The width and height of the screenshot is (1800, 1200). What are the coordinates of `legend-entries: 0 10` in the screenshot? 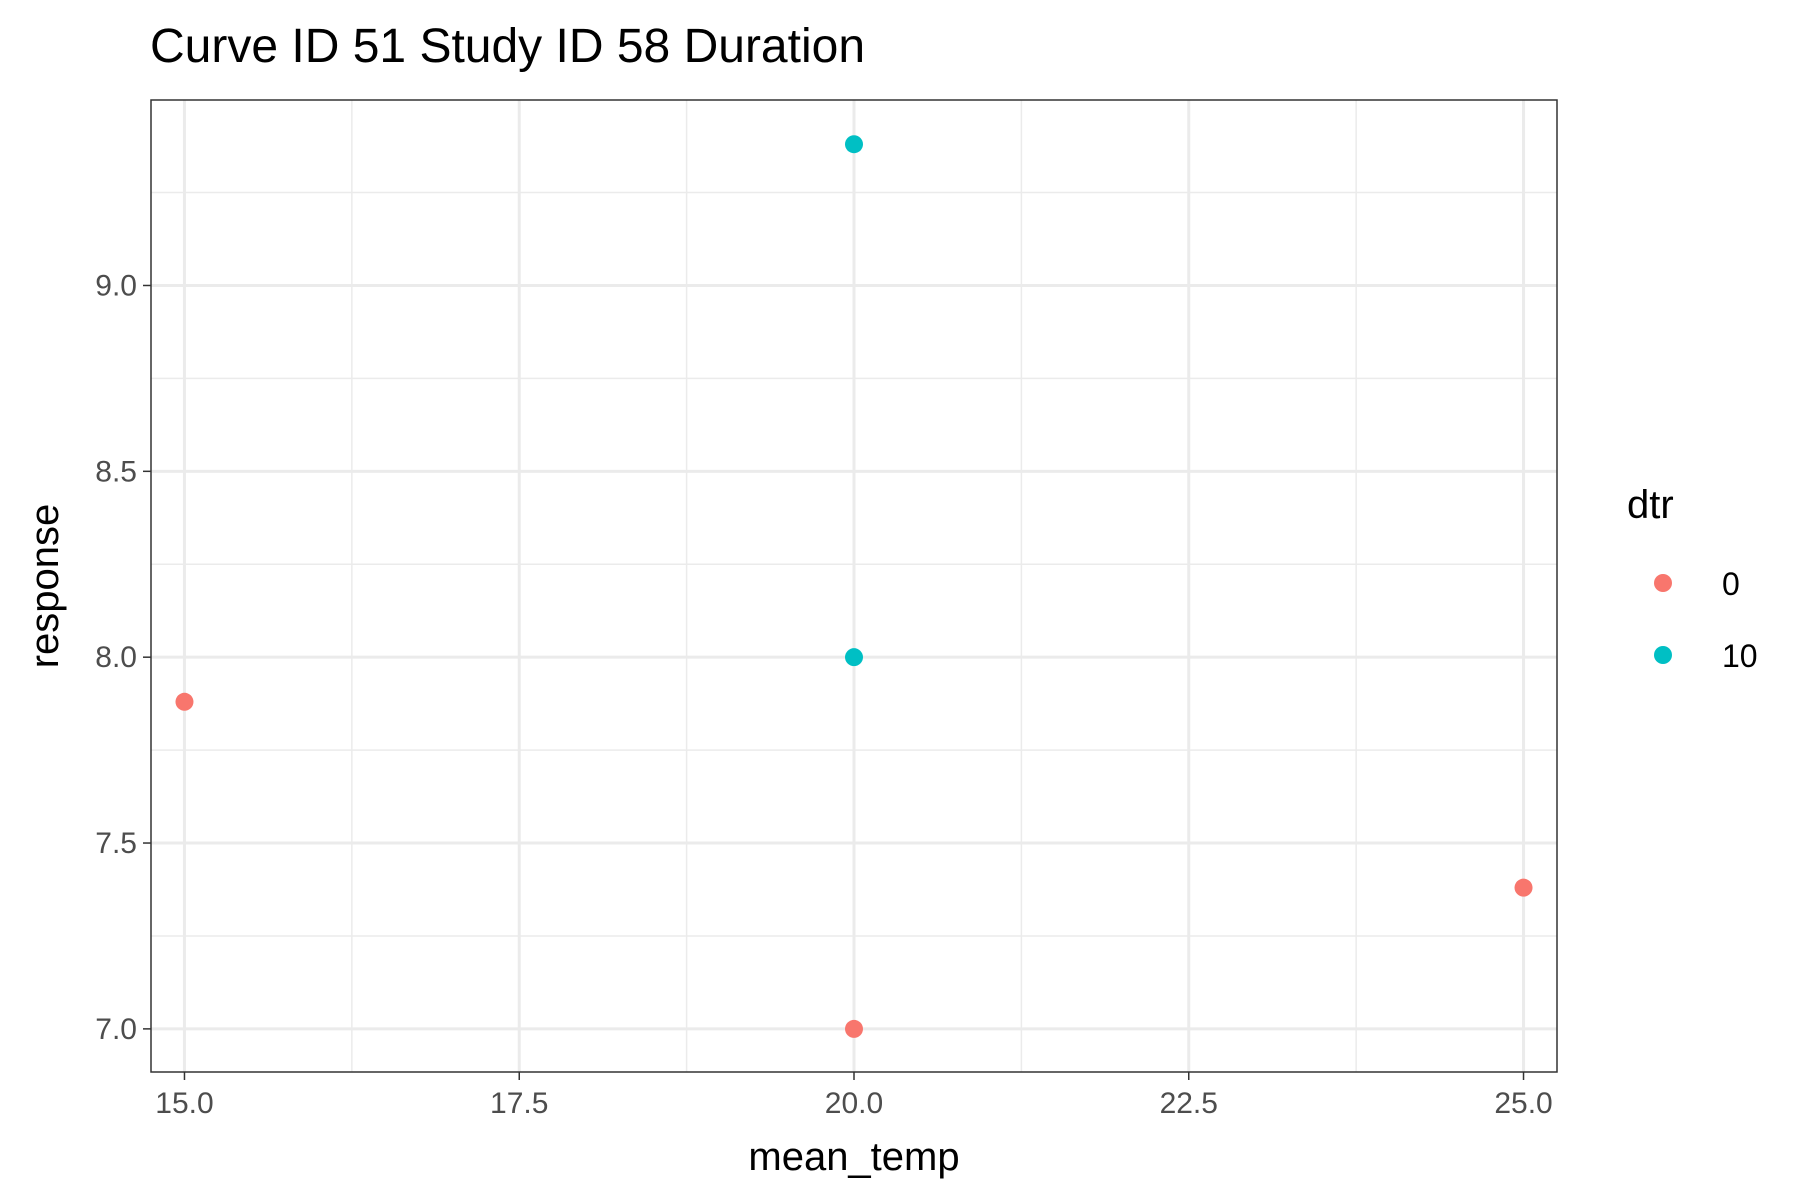 It's located at (1706, 620).